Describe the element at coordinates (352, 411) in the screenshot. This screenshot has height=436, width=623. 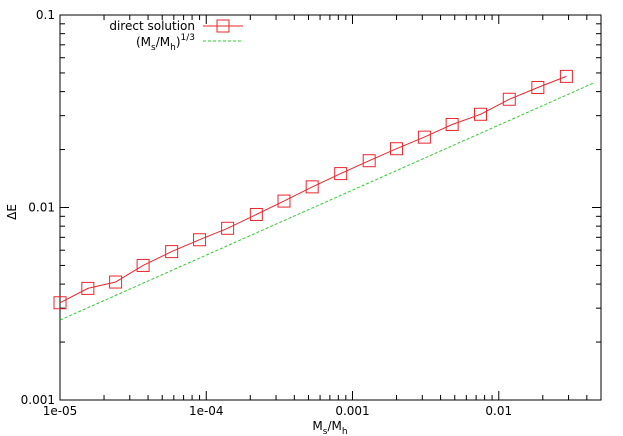
I see `x-tick-label: 0.001` at that location.